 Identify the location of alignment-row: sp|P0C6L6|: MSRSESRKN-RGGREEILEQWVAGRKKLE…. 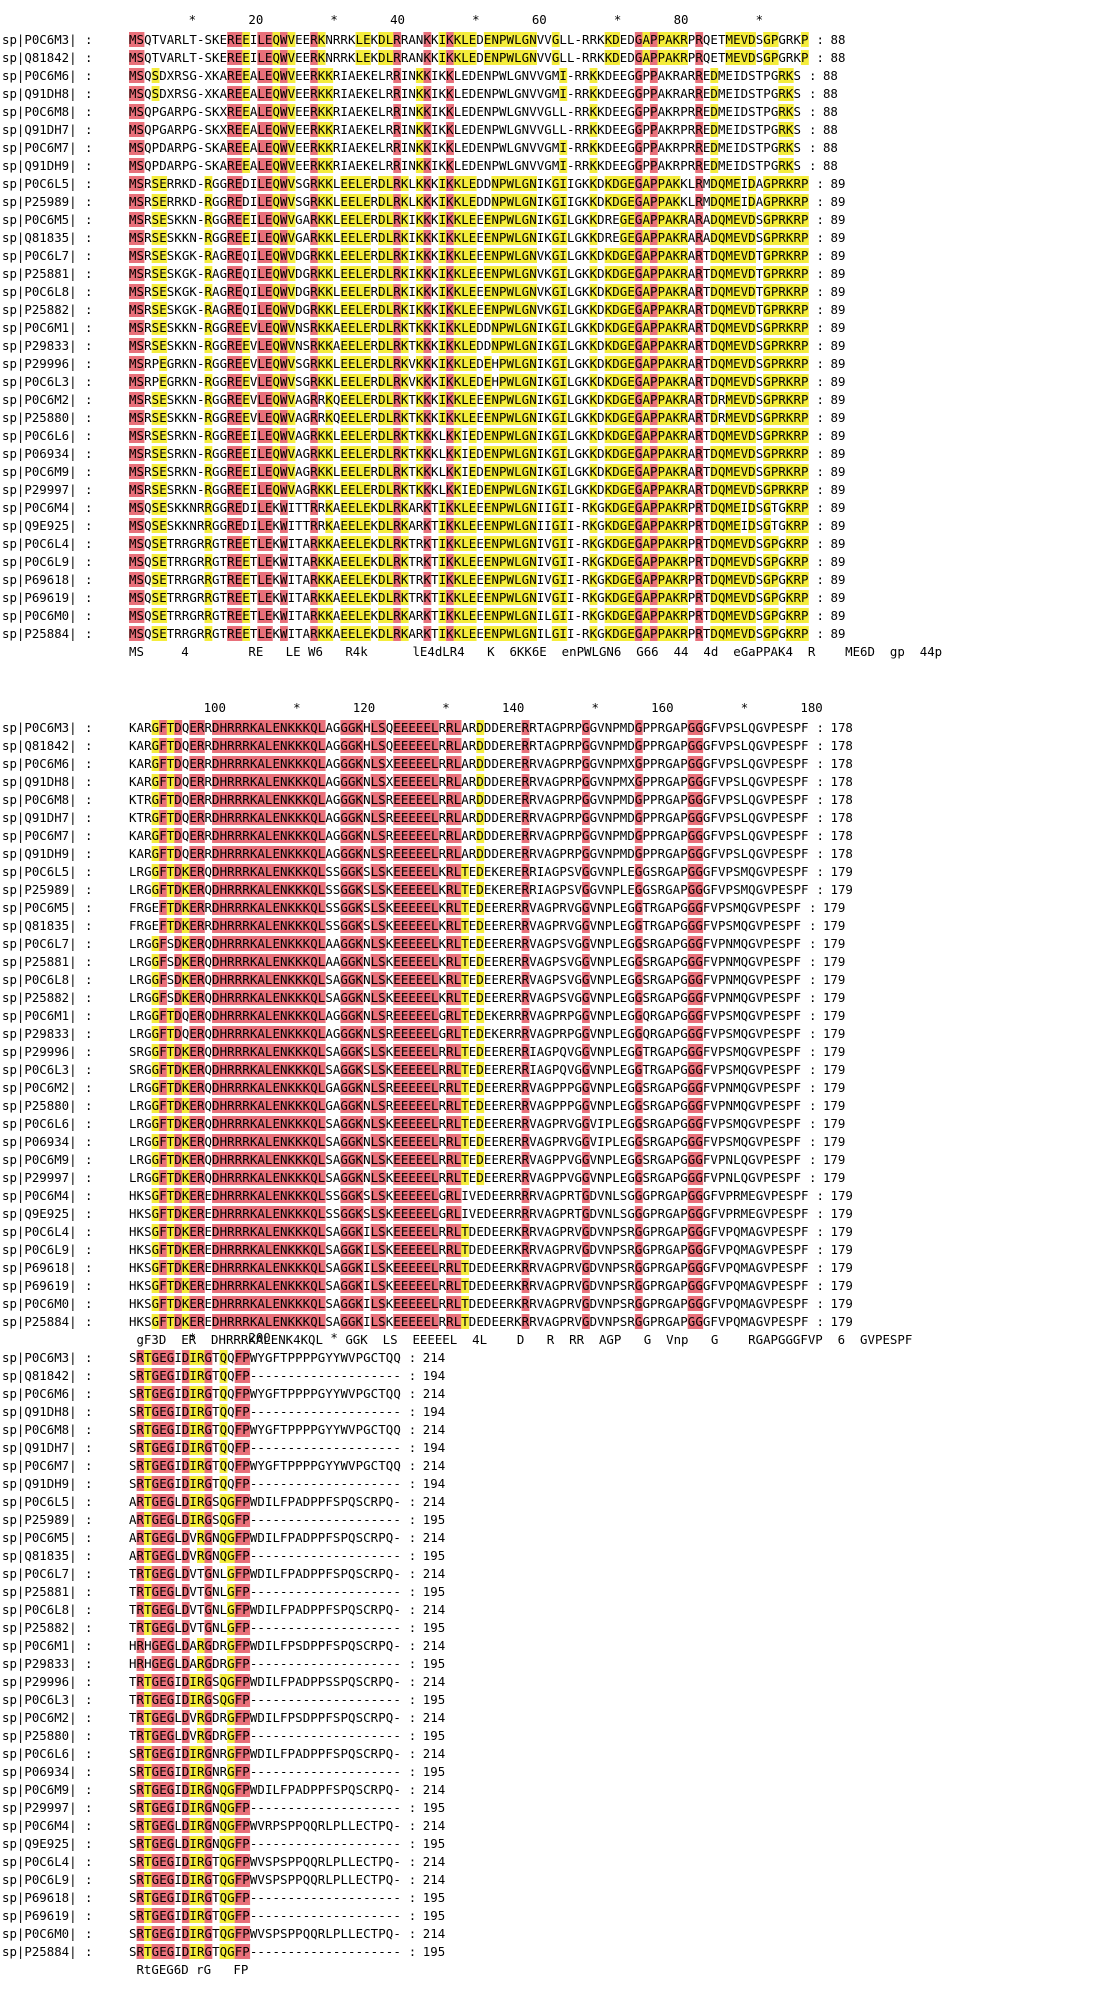
(423, 435).